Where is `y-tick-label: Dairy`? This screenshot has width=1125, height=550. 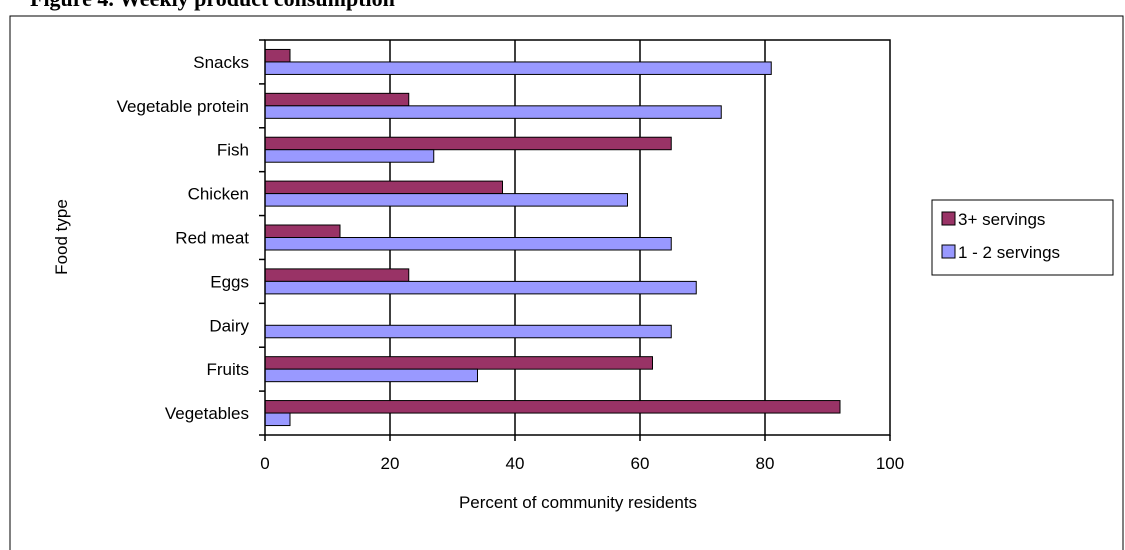
y-tick-label: Dairy is located at coordinates (229, 325).